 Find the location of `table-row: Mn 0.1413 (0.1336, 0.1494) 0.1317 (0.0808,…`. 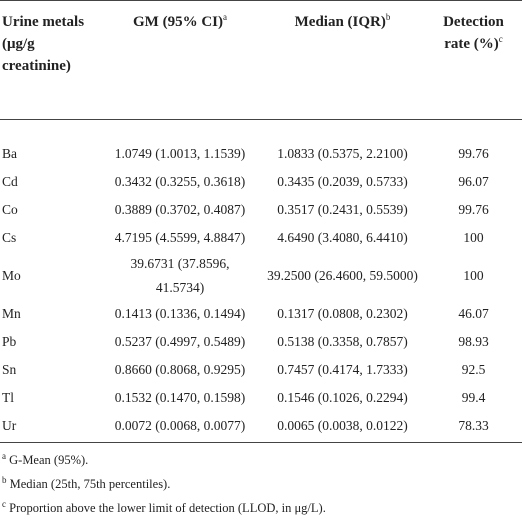

table-row: Mn 0.1413 (0.1336, 0.1494) 0.1317 (0.0808,… is located at coordinates (261, 314).